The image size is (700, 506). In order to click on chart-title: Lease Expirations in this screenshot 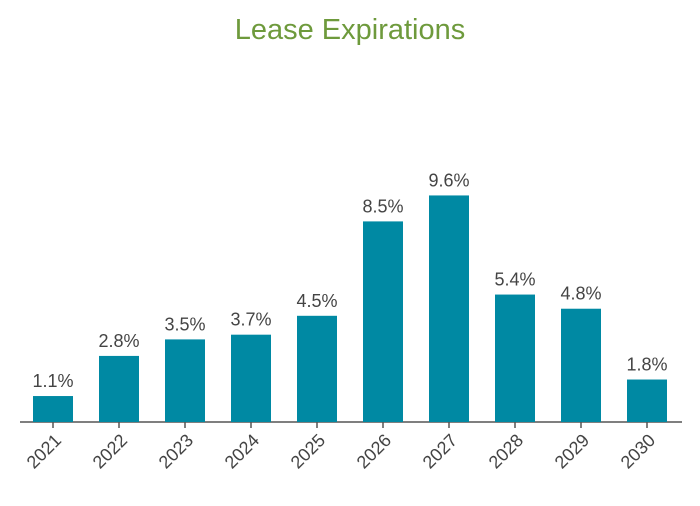, I will do `click(350, 30)`.